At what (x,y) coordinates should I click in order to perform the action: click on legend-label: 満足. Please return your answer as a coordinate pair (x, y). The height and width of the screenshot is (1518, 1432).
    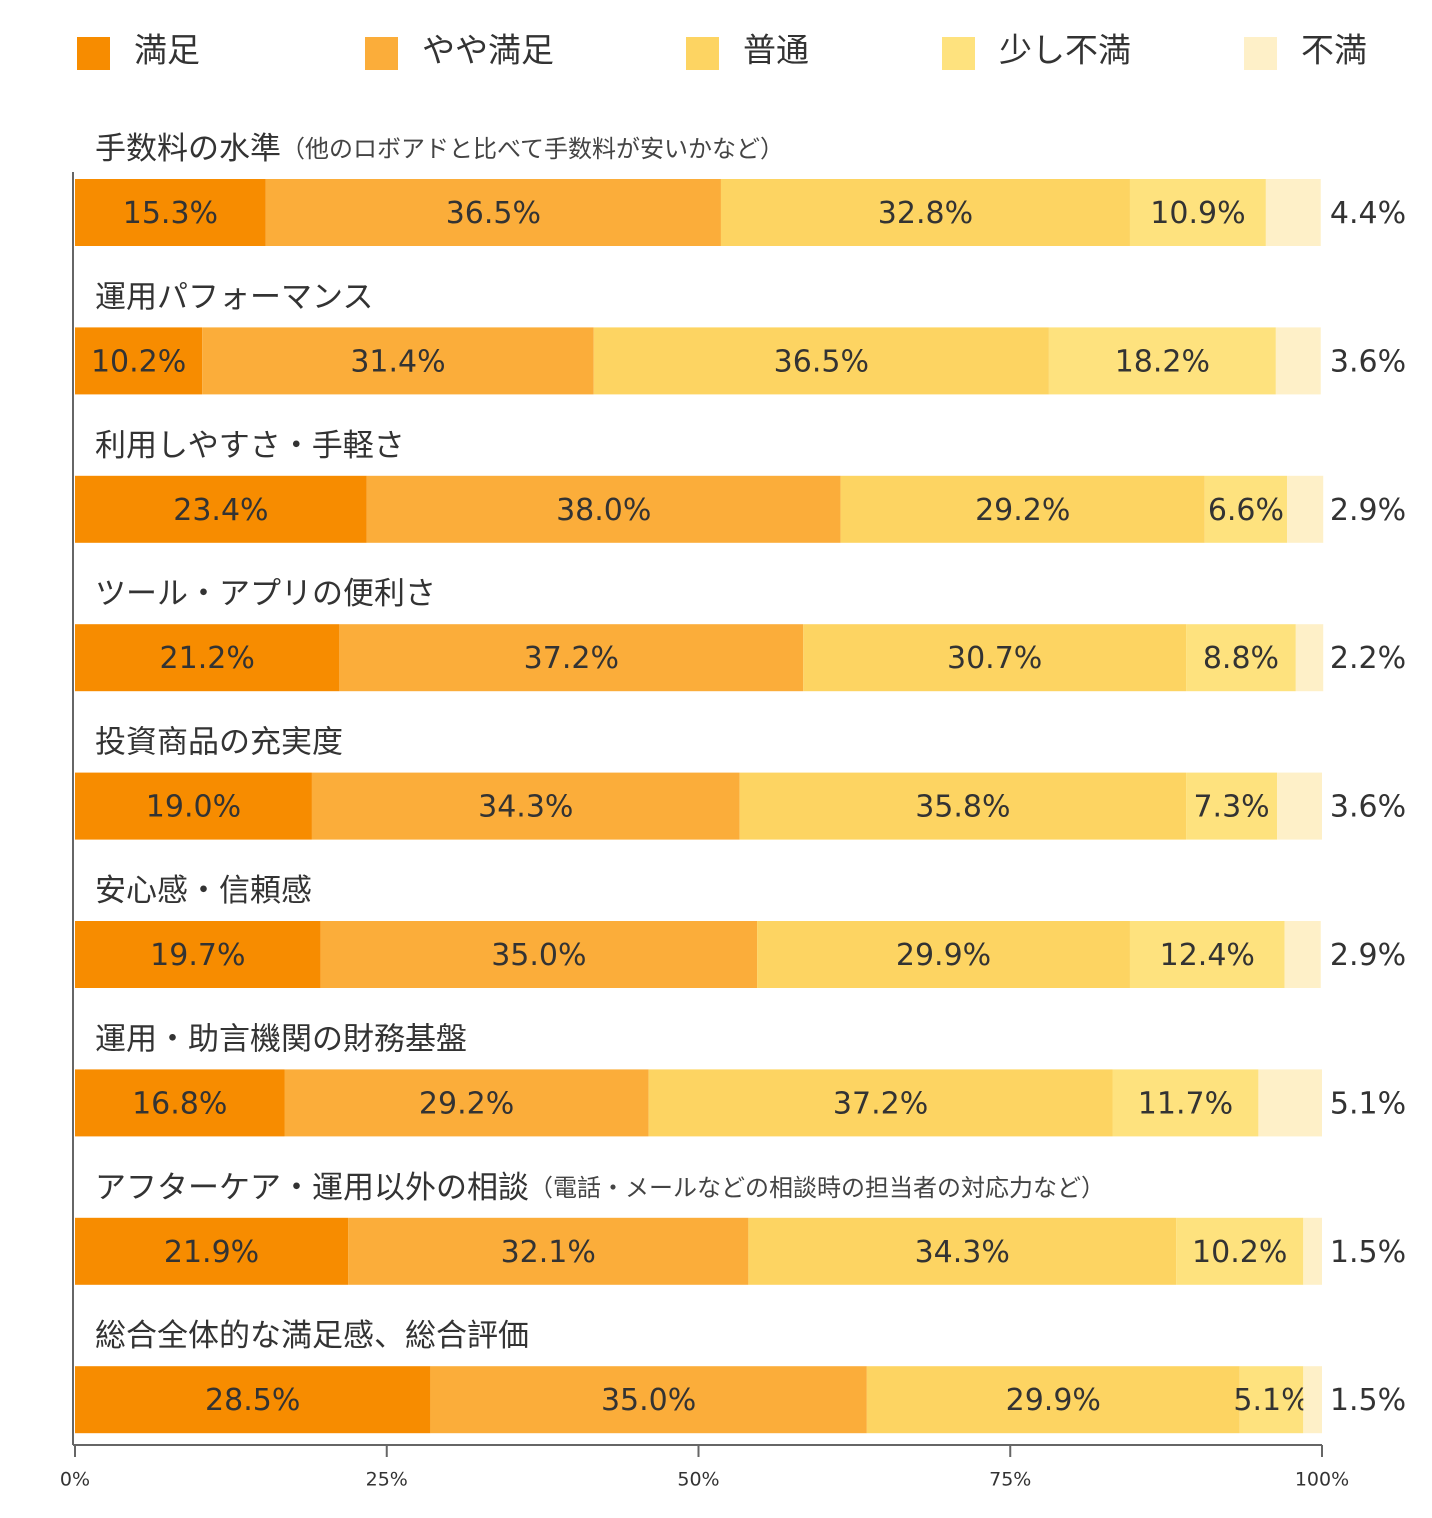
    Looking at the image, I should click on (167, 50).